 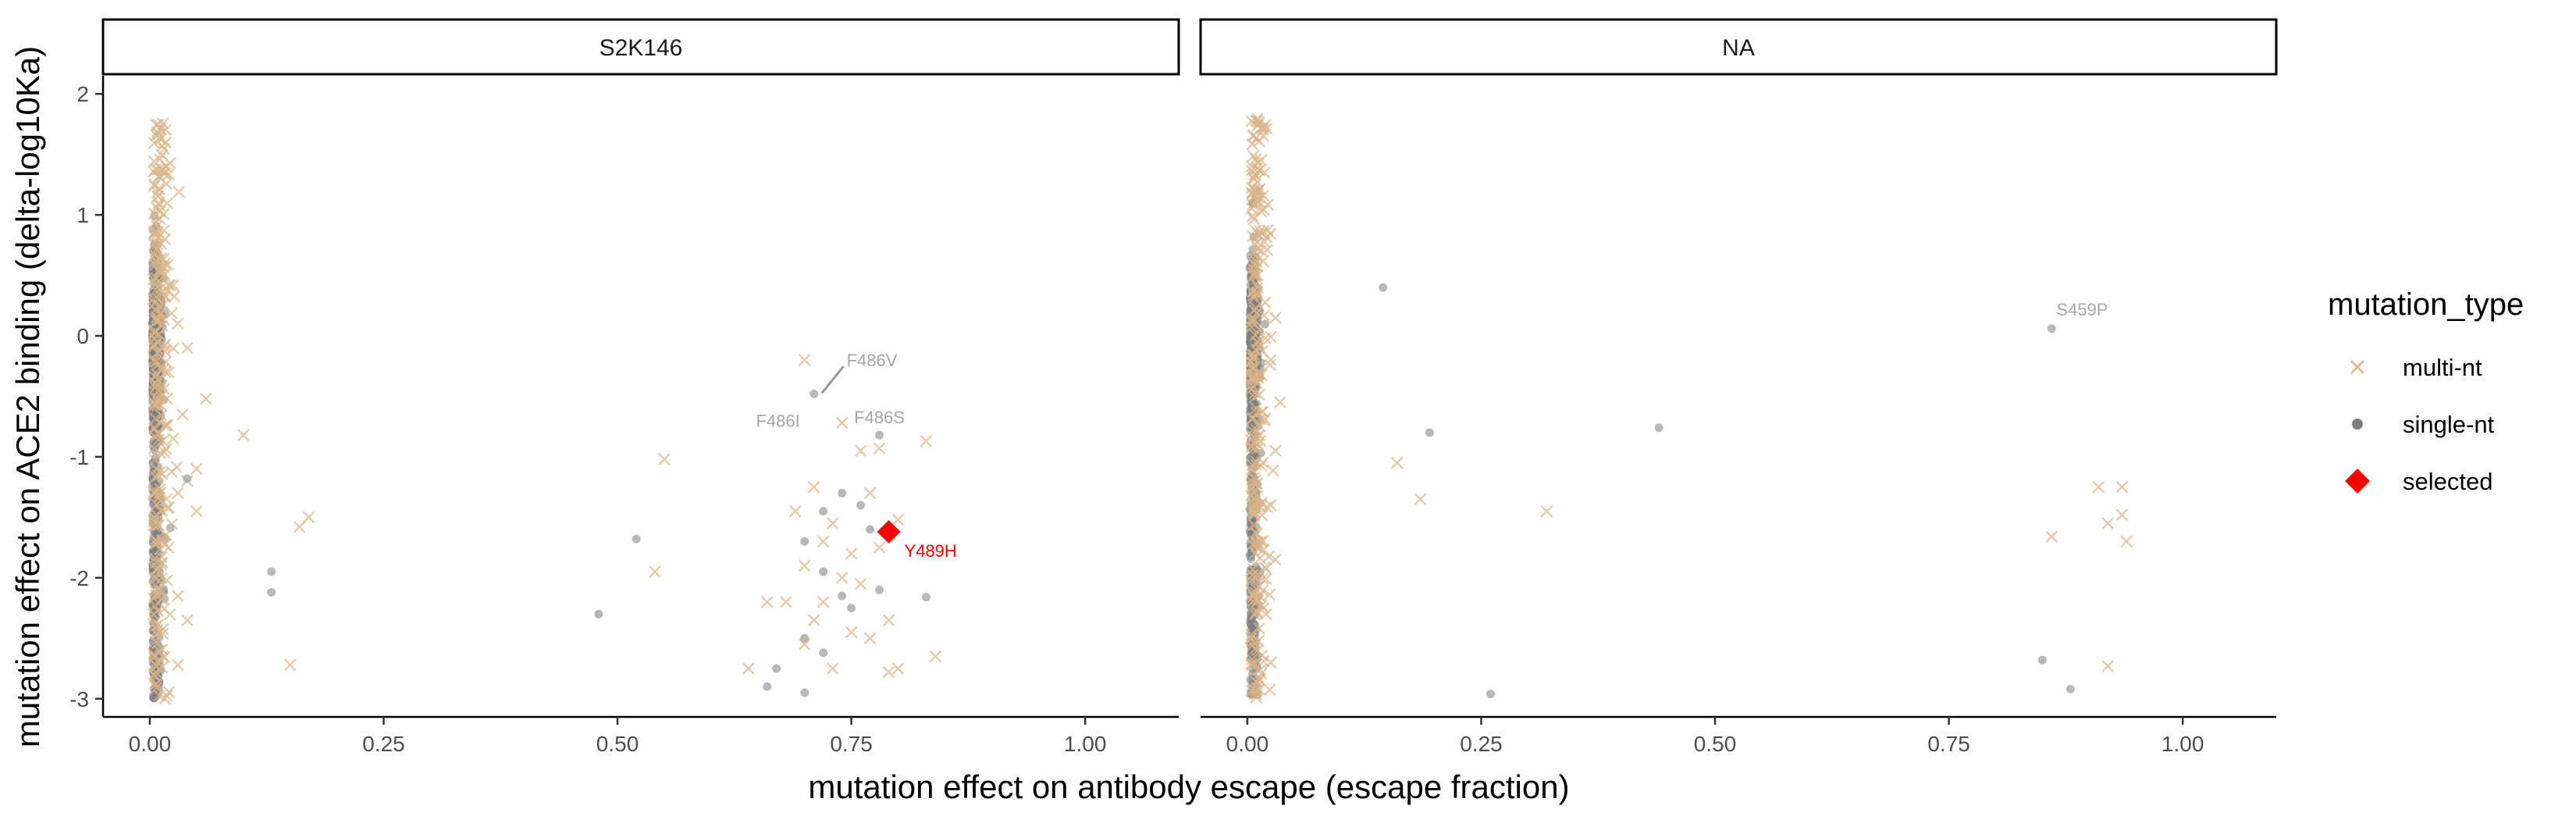 I want to click on legend-key-selected, so click(x=2357, y=482).